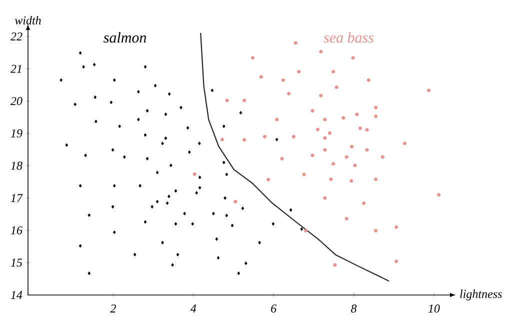 The height and width of the screenshot is (320, 532). What do you see at coordinates (354, 308) in the screenshot?
I see `x-tick-label: 8` at bounding box center [354, 308].